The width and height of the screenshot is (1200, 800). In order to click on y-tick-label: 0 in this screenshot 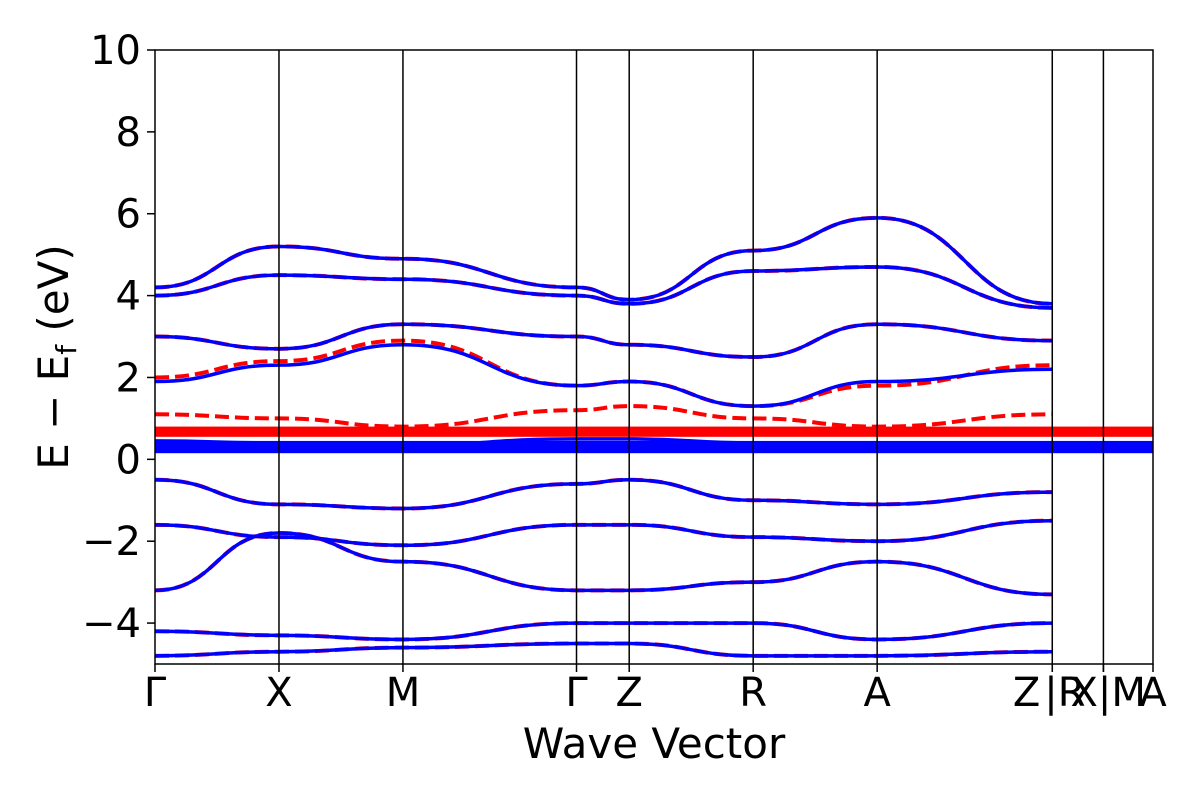, I will do `click(128, 460)`.